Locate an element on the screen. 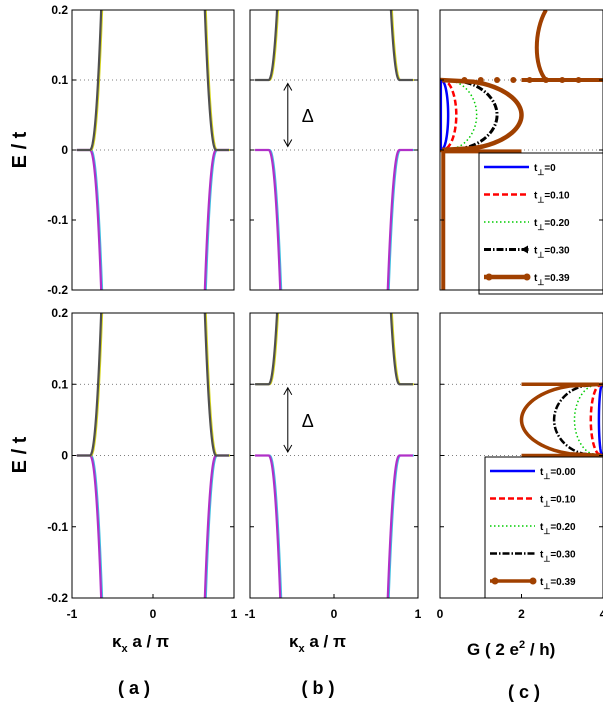 The image size is (603, 707). legend-label: t⊥=0.00 is located at coordinates (558, 474).